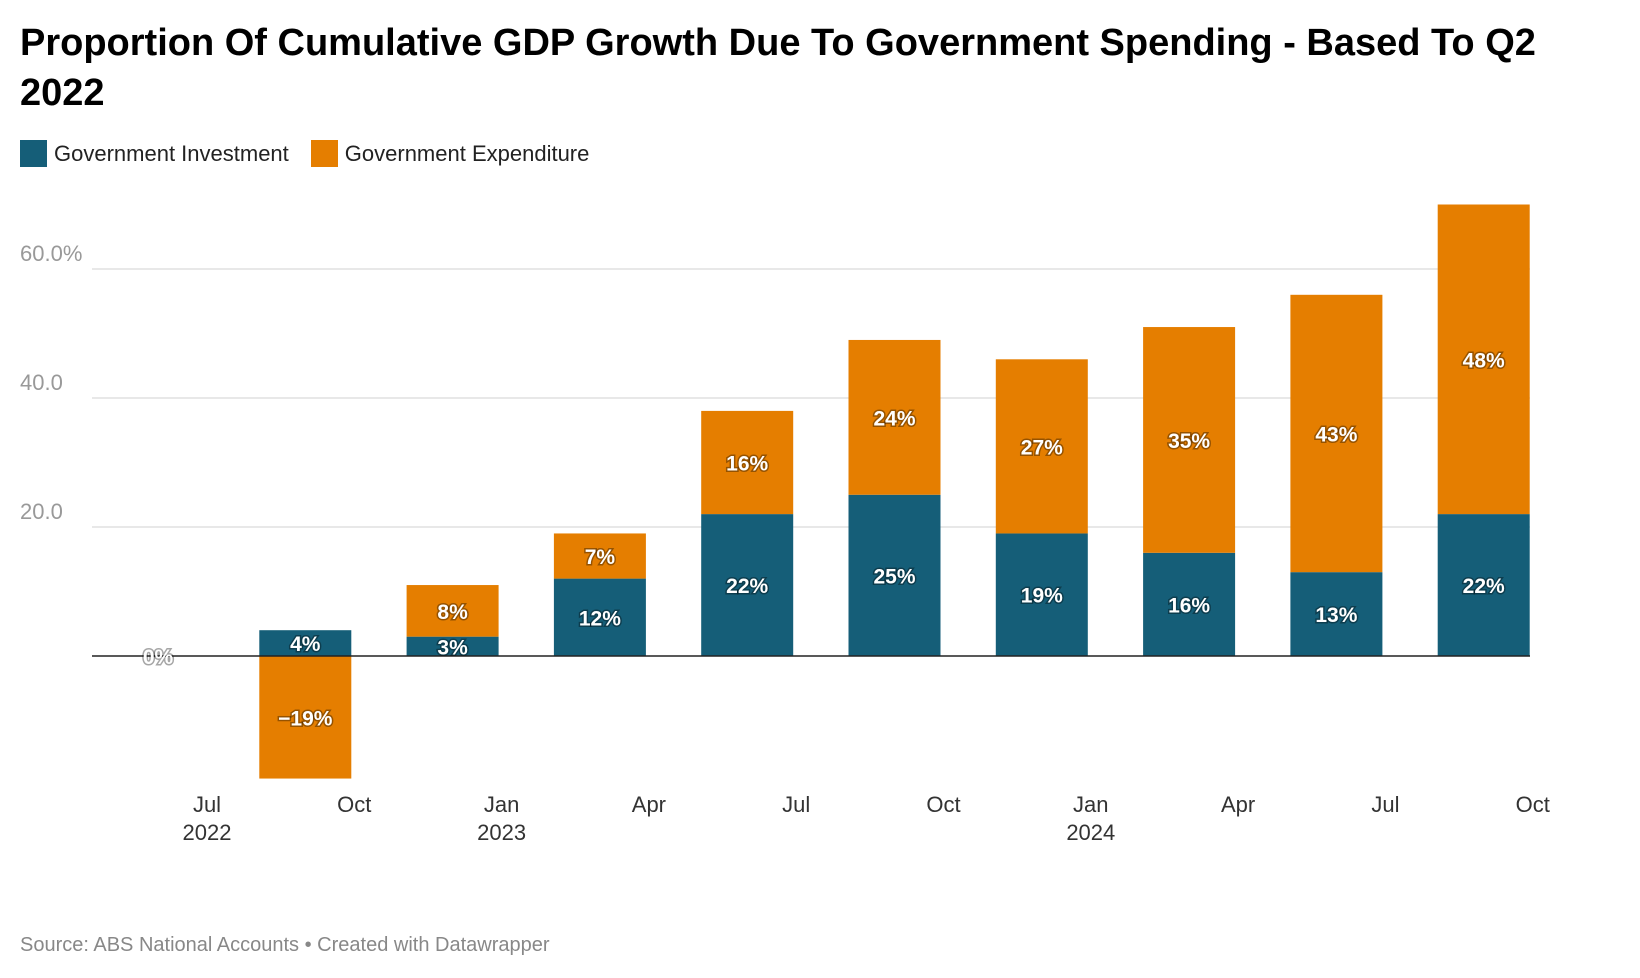 Image resolution: width=1640 pixels, height=978 pixels. What do you see at coordinates (41, 511) in the screenshot?
I see `y-tick-label: 20.0` at bounding box center [41, 511].